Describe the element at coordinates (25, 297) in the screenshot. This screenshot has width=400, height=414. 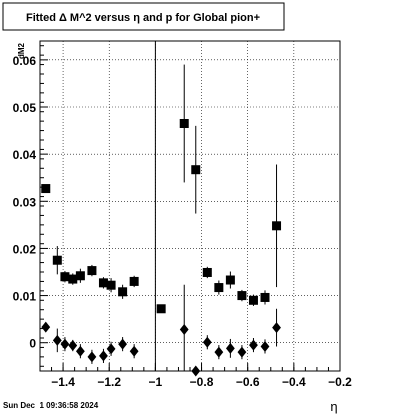
I see `y-tick-label: 0.01` at that location.